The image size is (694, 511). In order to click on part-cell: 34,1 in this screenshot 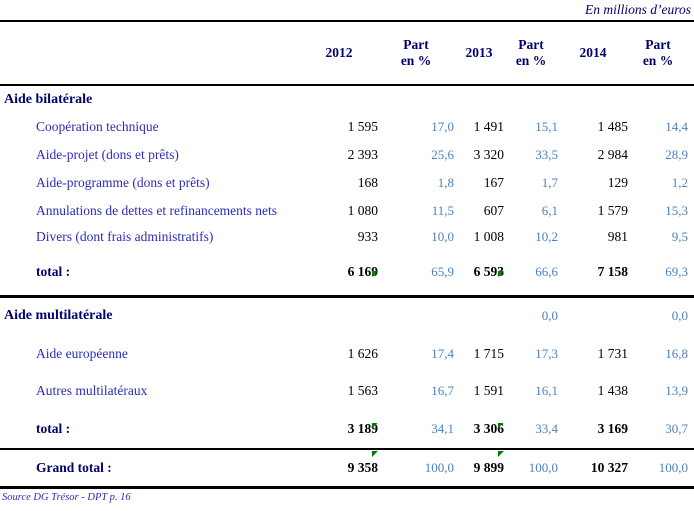, I will do `click(442, 428)`.